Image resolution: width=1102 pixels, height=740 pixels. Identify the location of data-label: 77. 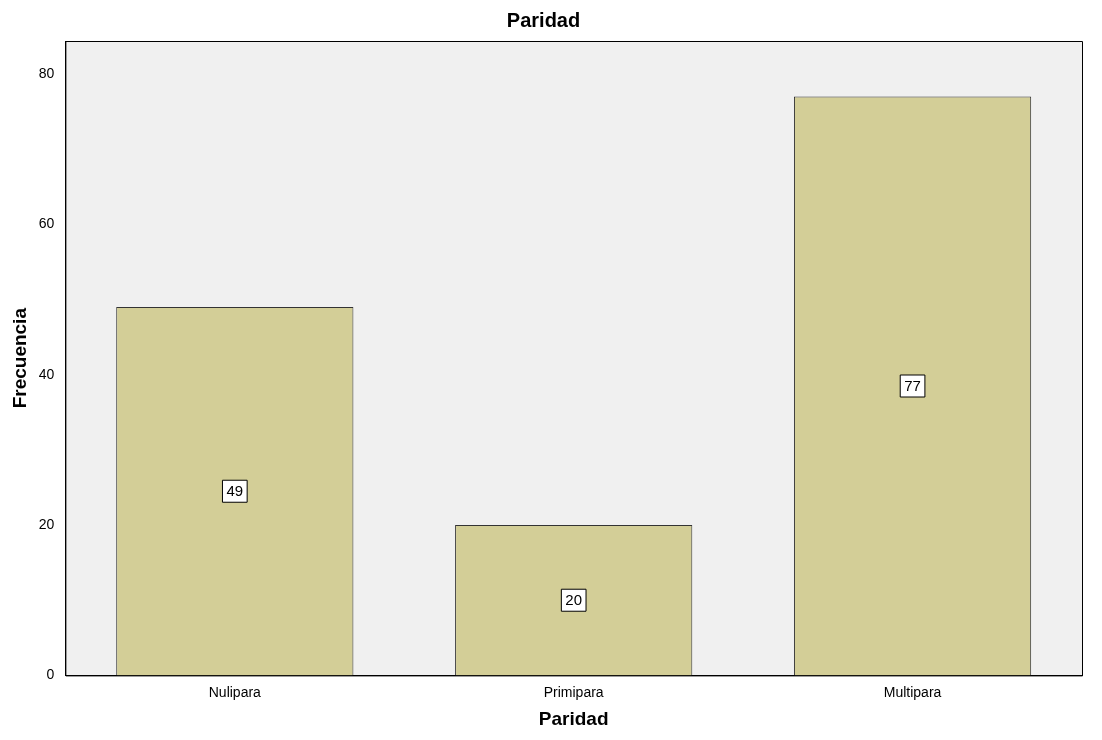
(912, 386).